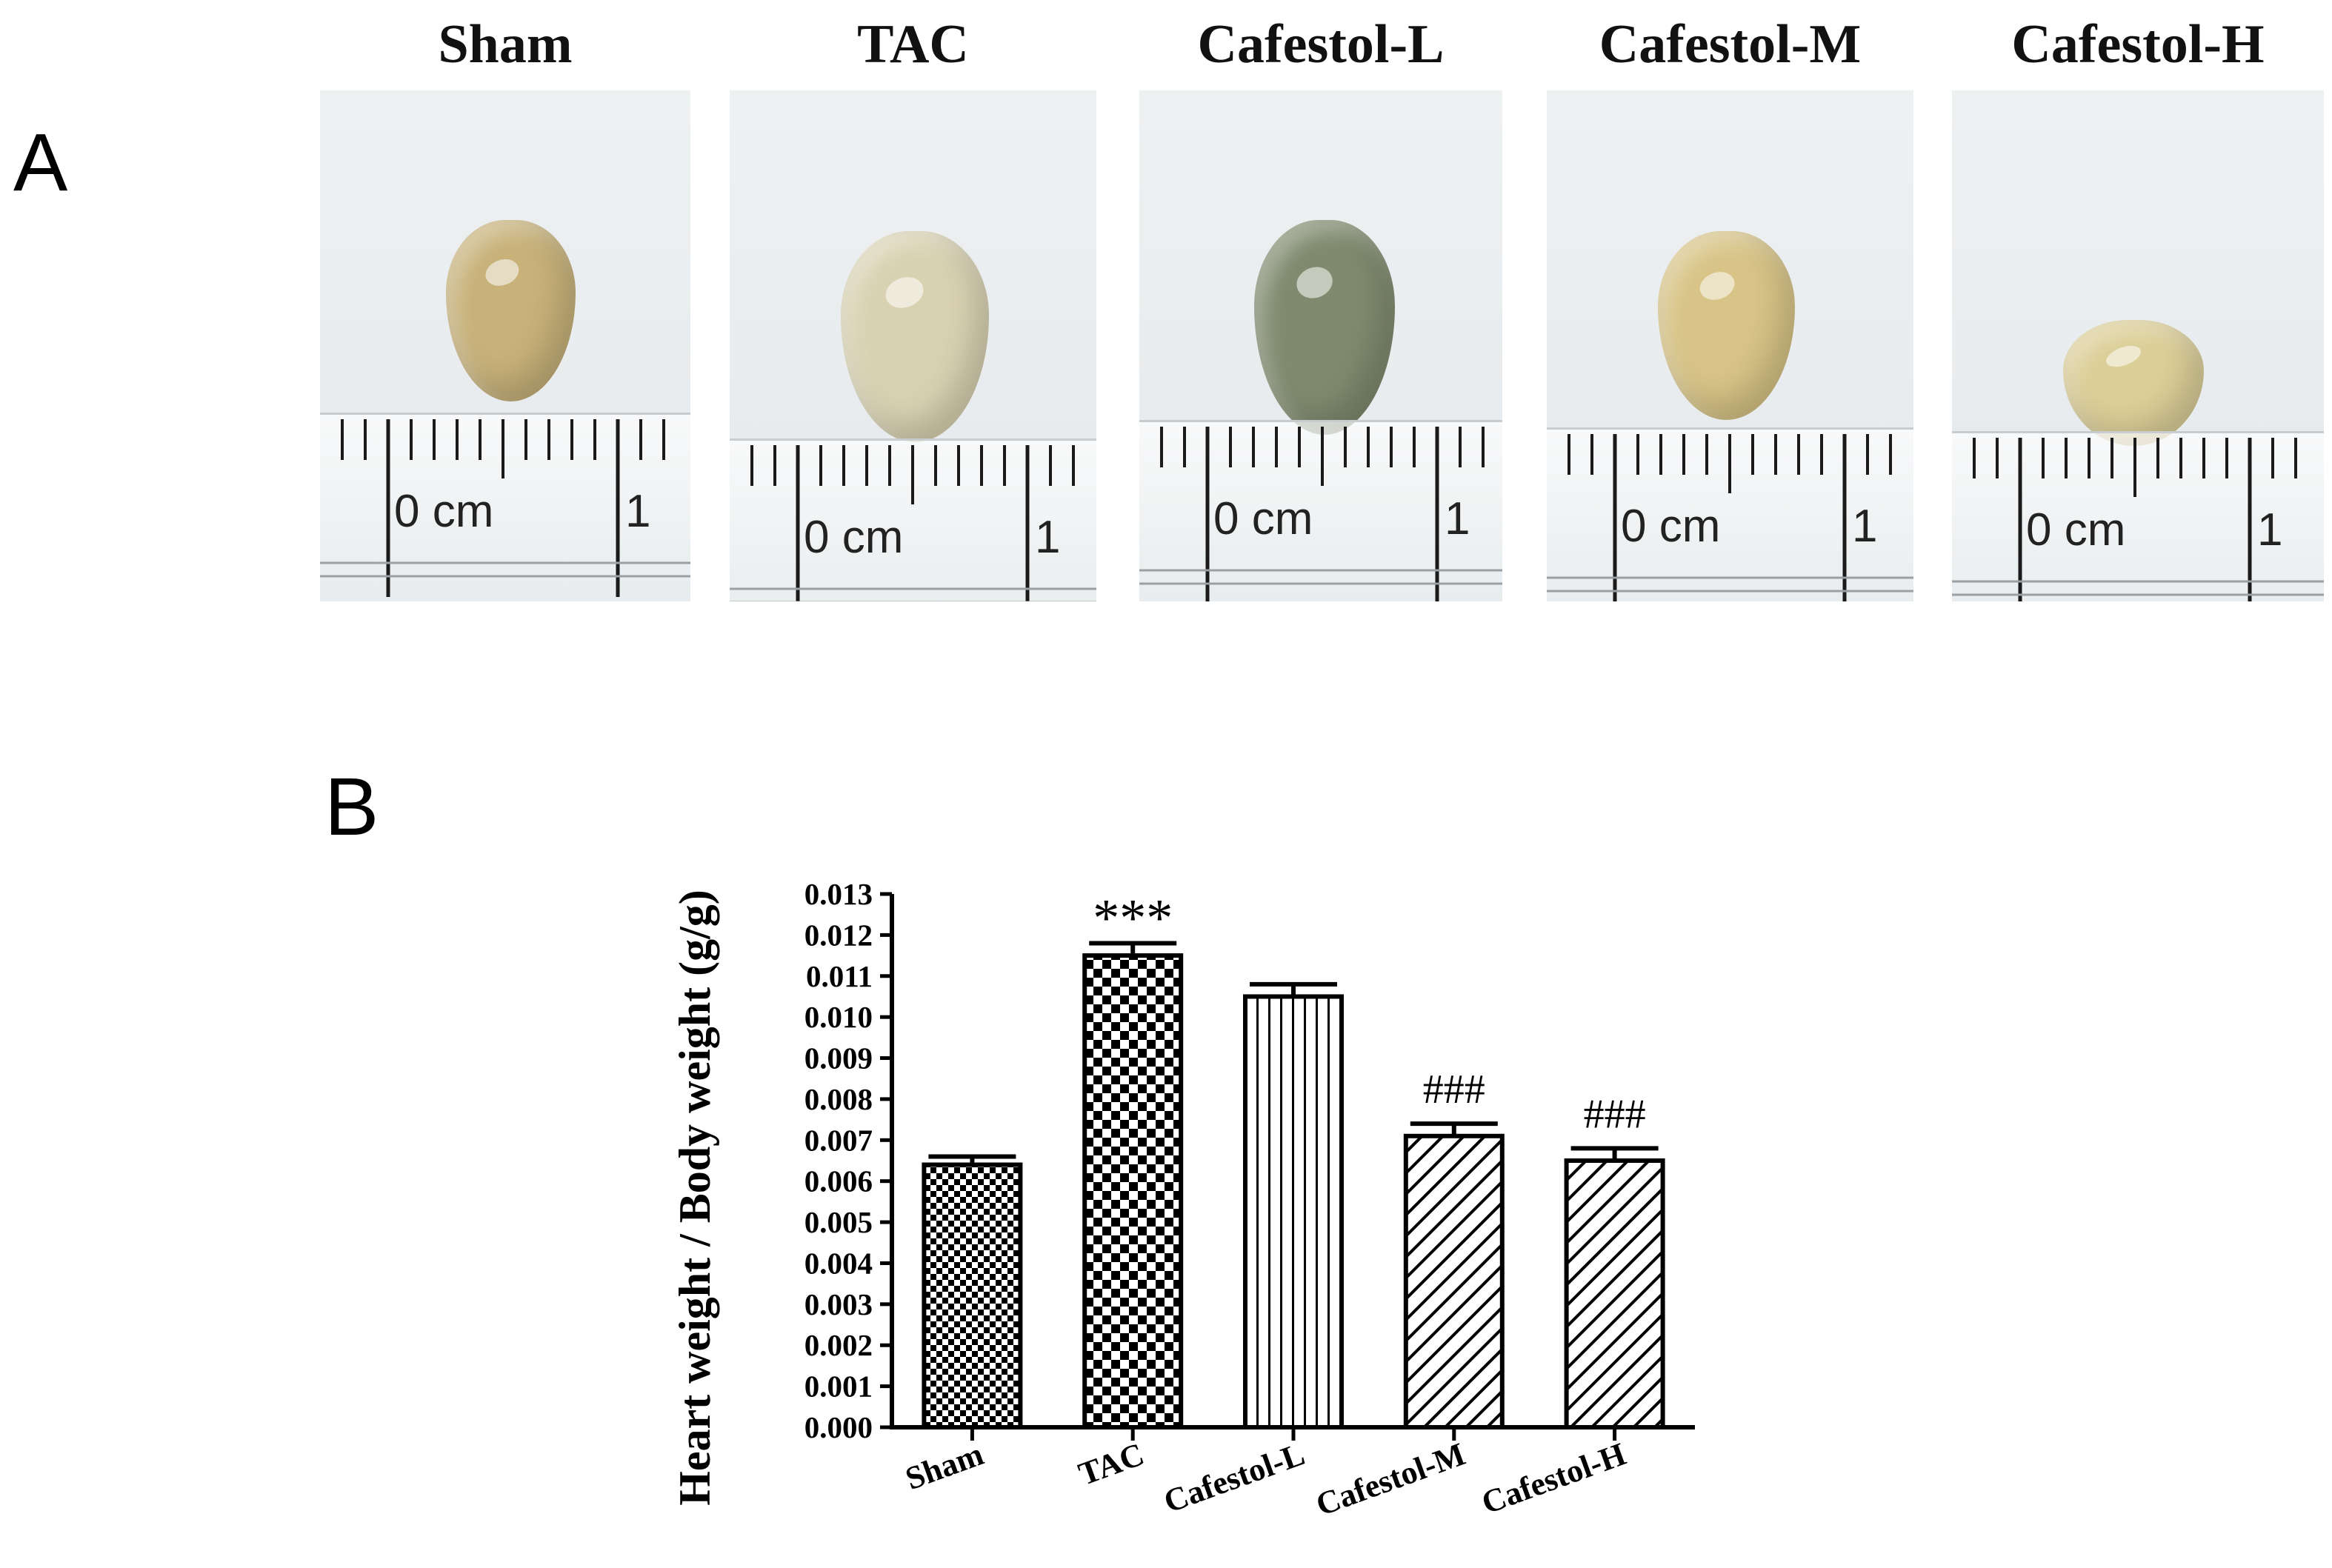 The width and height of the screenshot is (2332, 1568). What do you see at coordinates (838, 1304) in the screenshot?
I see `y-tick-label: 0.003` at bounding box center [838, 1304].